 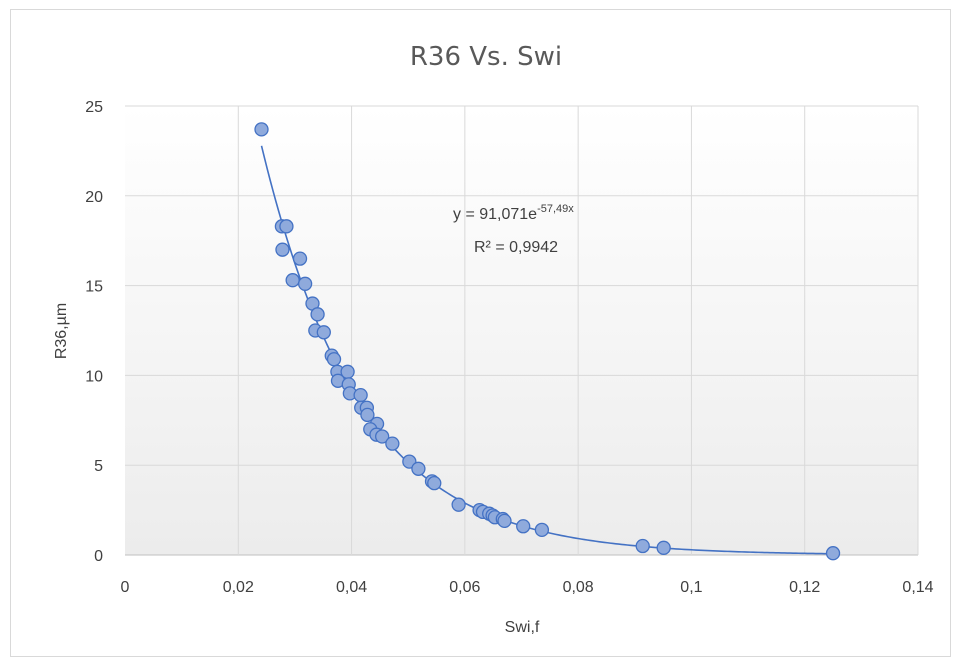 I want to click on x-tick-label: 0,14, so click(x=917, y=587).